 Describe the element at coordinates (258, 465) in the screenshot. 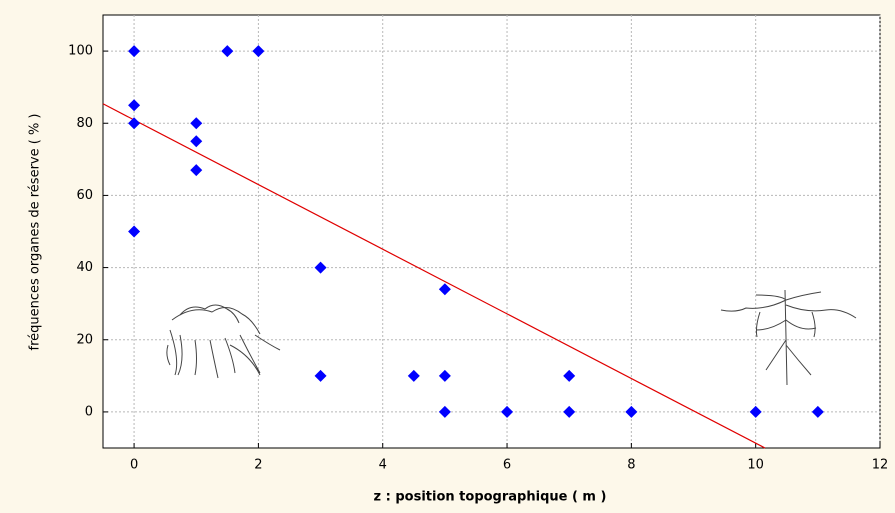

I see `x-tick-label: 2` at that location.